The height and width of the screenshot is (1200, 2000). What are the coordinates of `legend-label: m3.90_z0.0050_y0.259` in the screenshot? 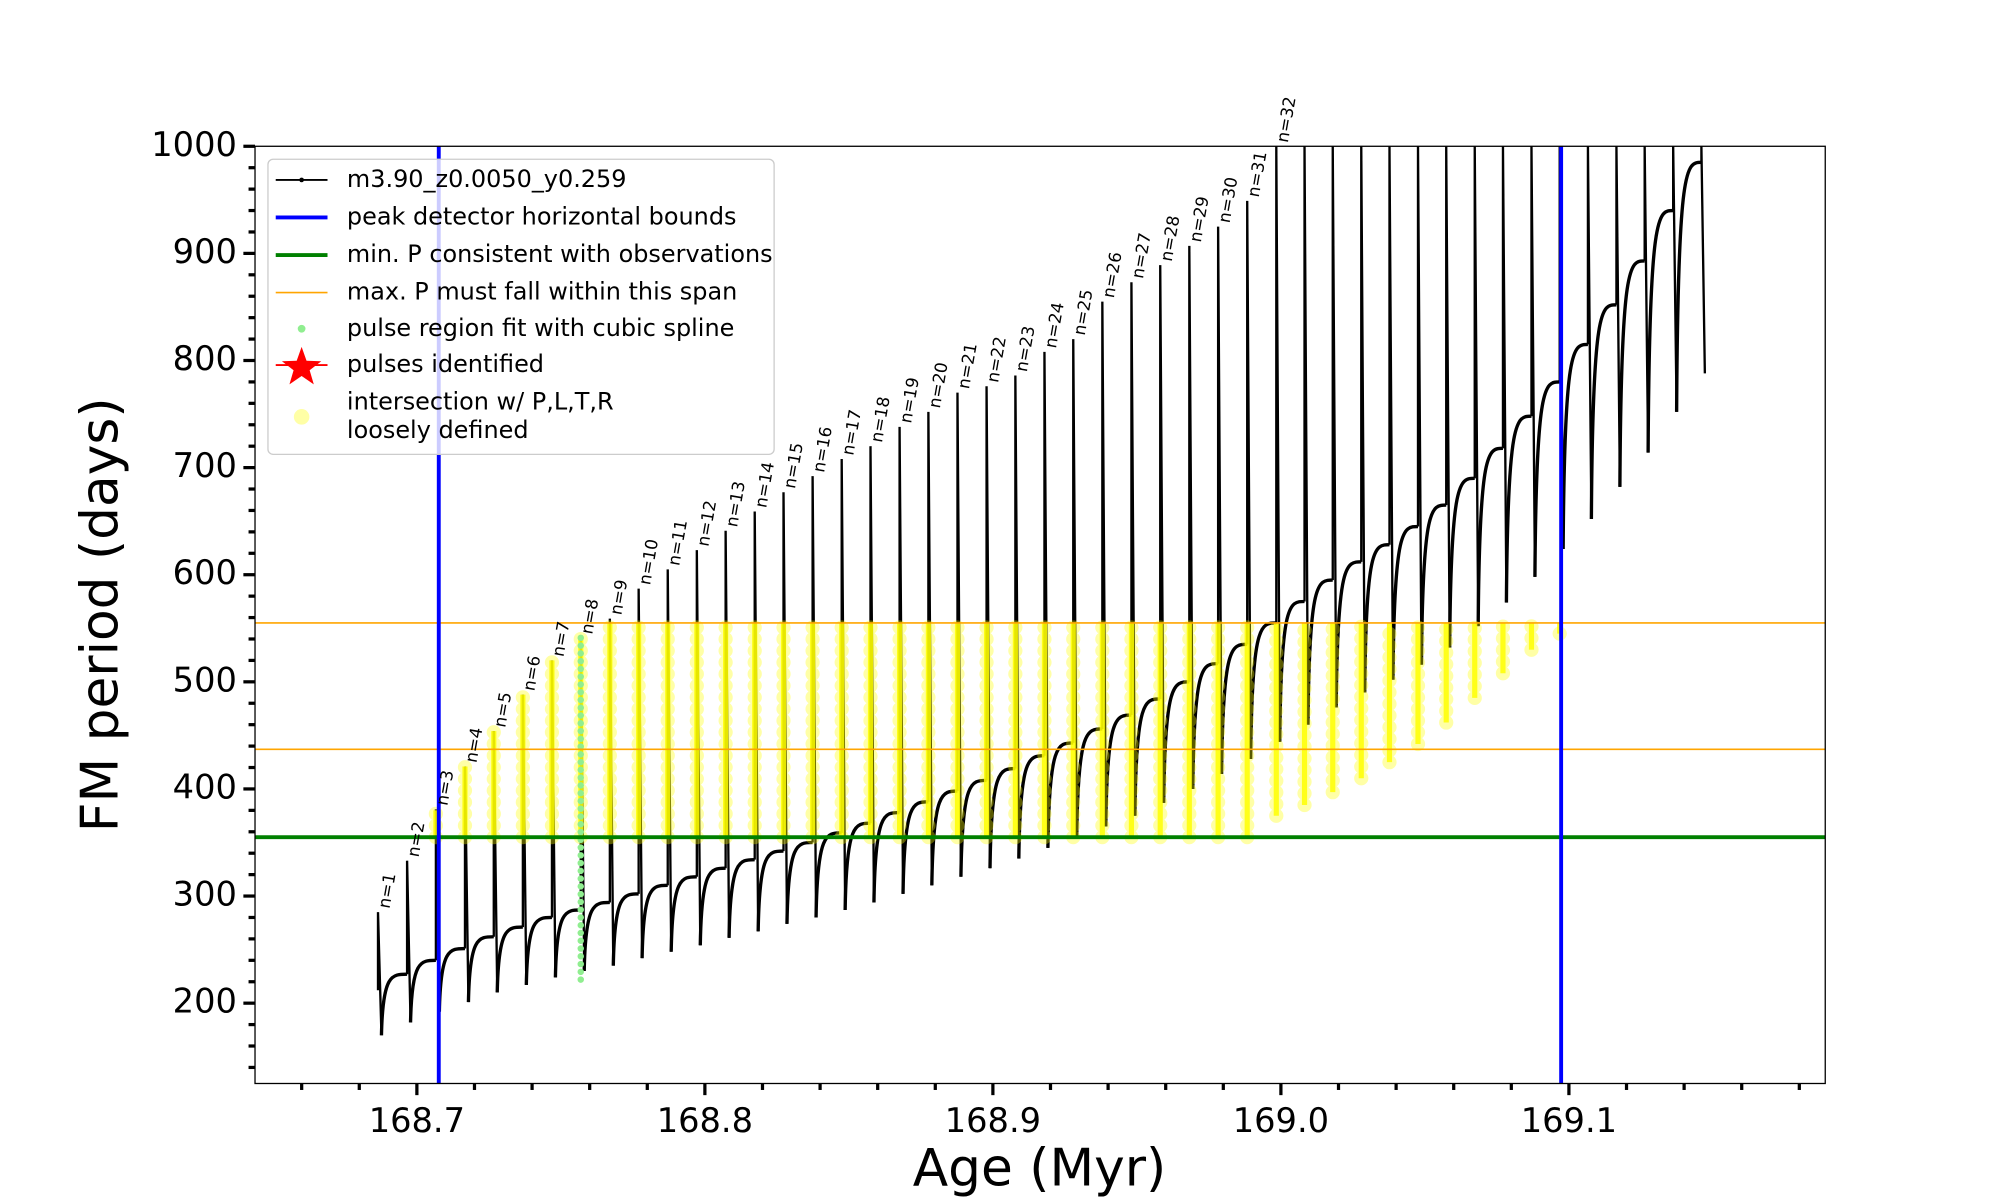 It's located at (487, 179).